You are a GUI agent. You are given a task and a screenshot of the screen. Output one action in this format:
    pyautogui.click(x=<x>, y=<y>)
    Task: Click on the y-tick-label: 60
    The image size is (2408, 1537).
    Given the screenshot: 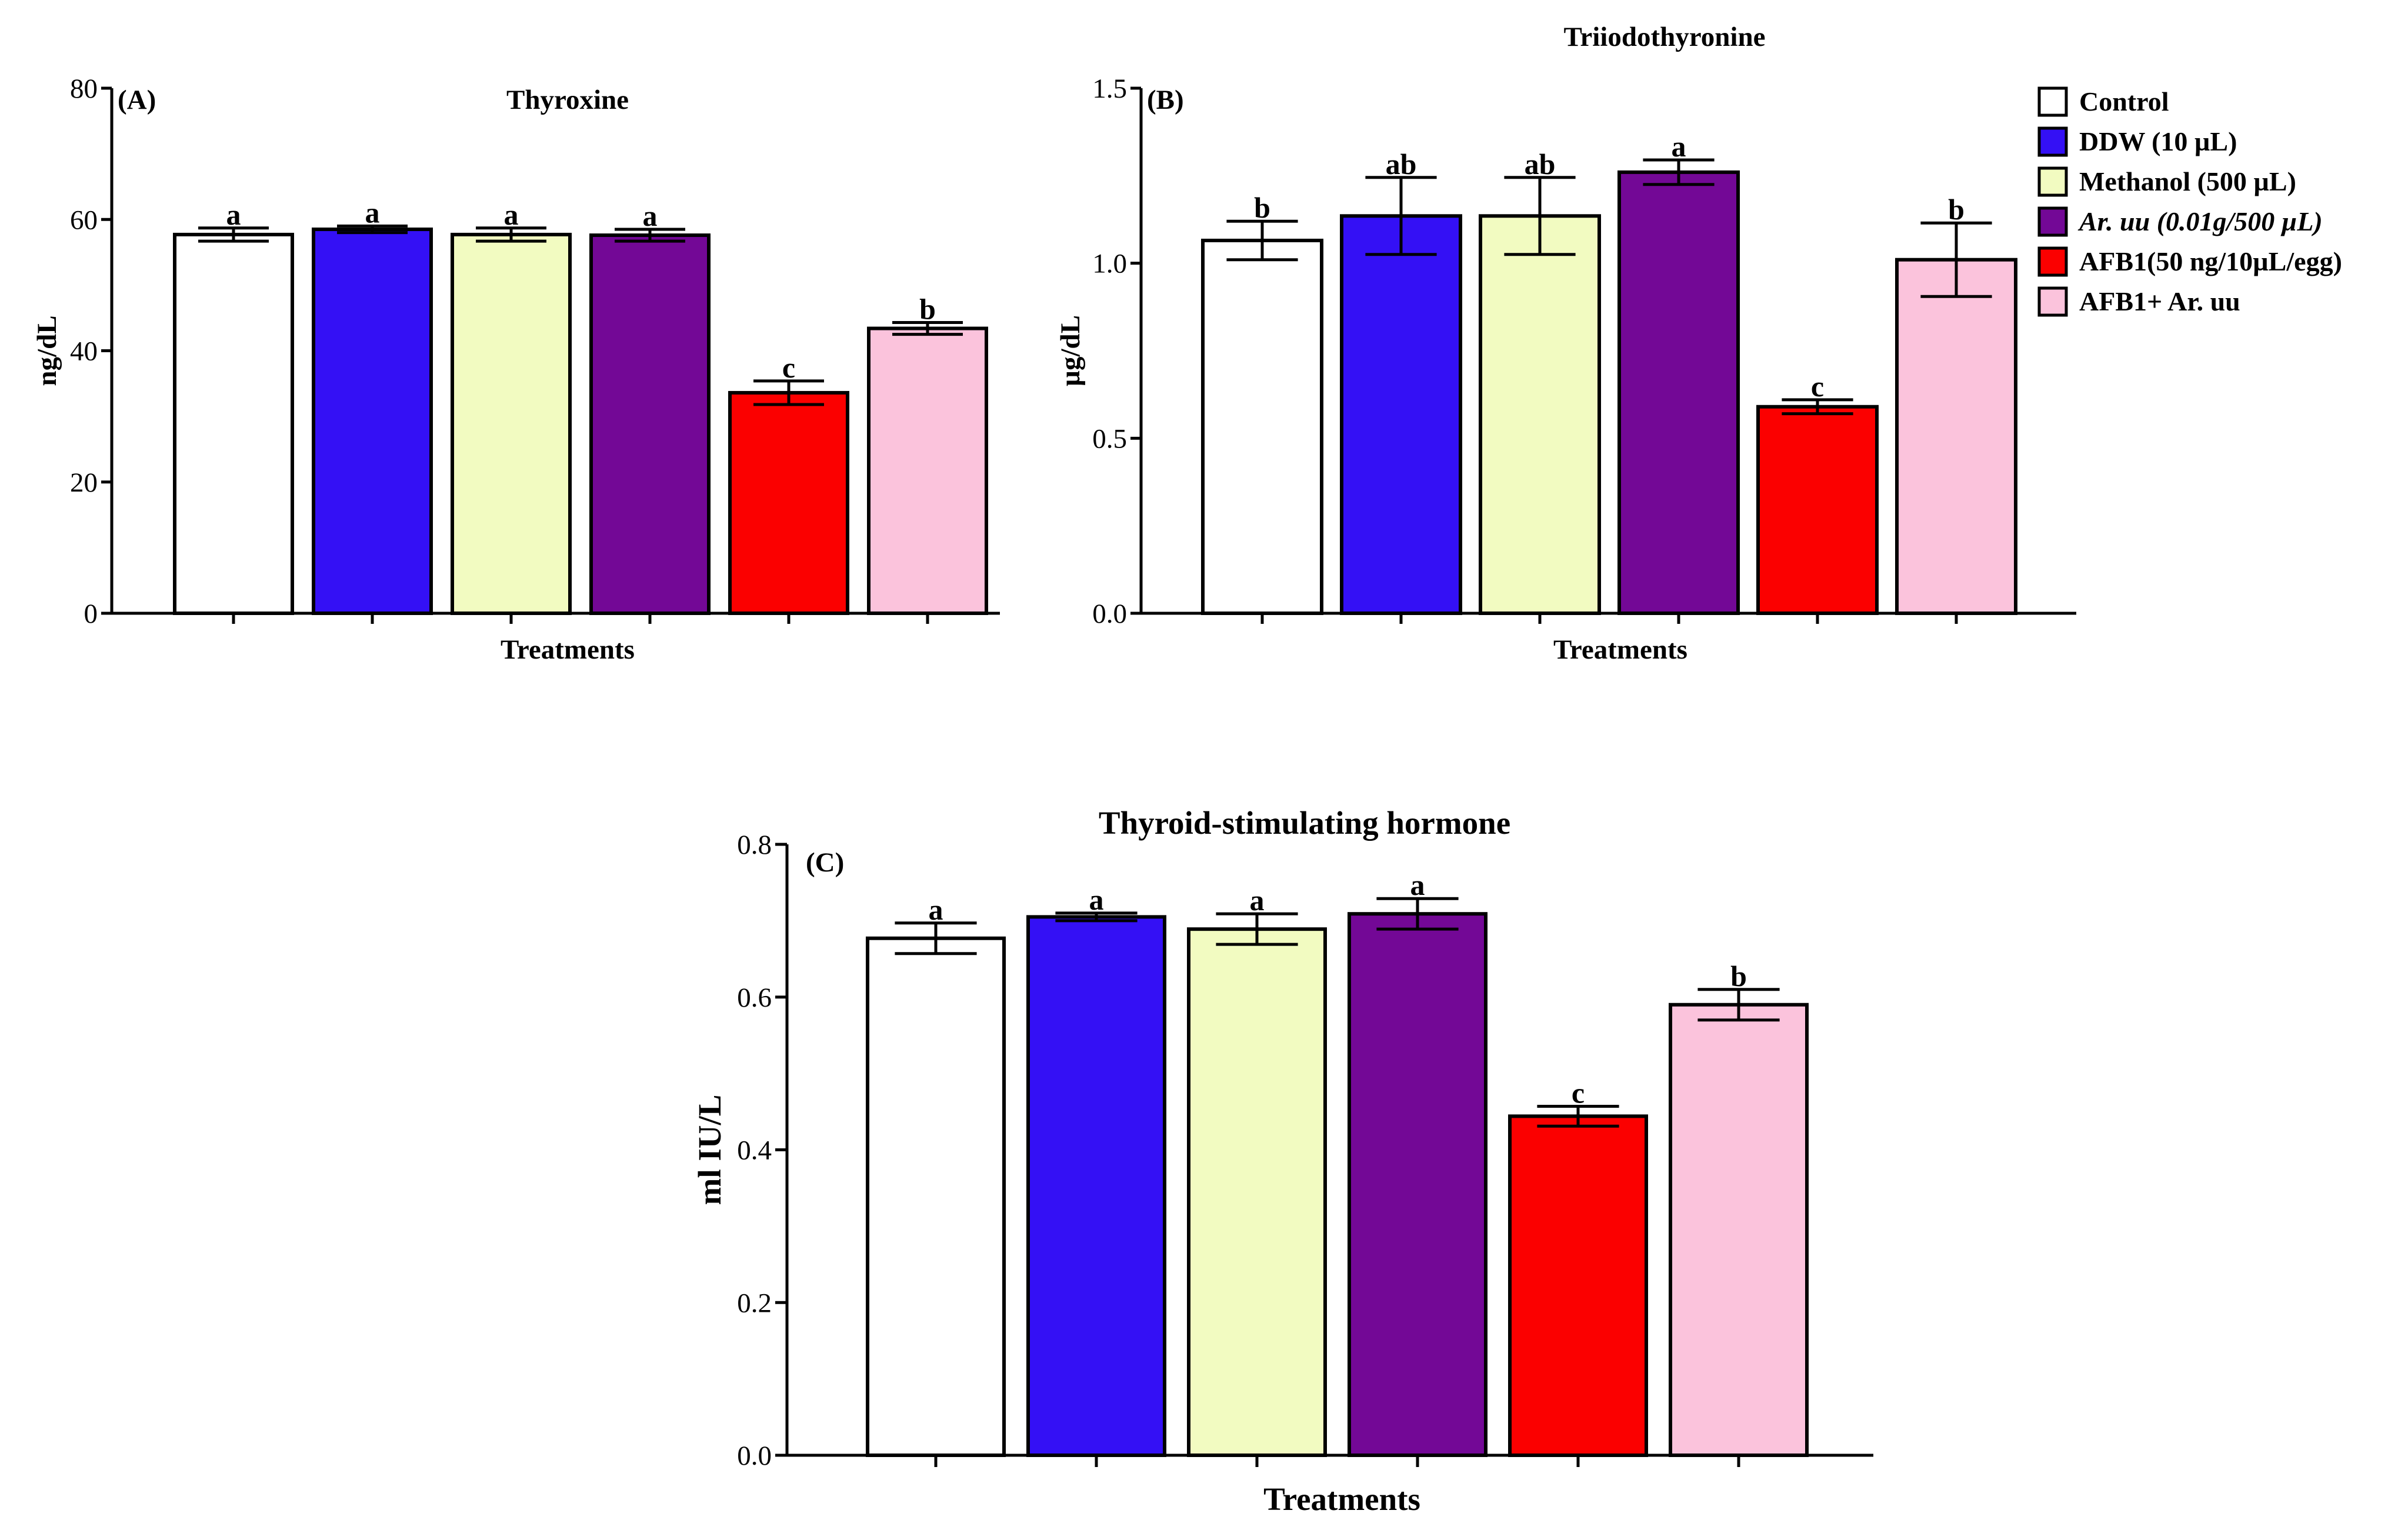 What is the action you would take?
    pyautogui.click(x=84, y=220)
    